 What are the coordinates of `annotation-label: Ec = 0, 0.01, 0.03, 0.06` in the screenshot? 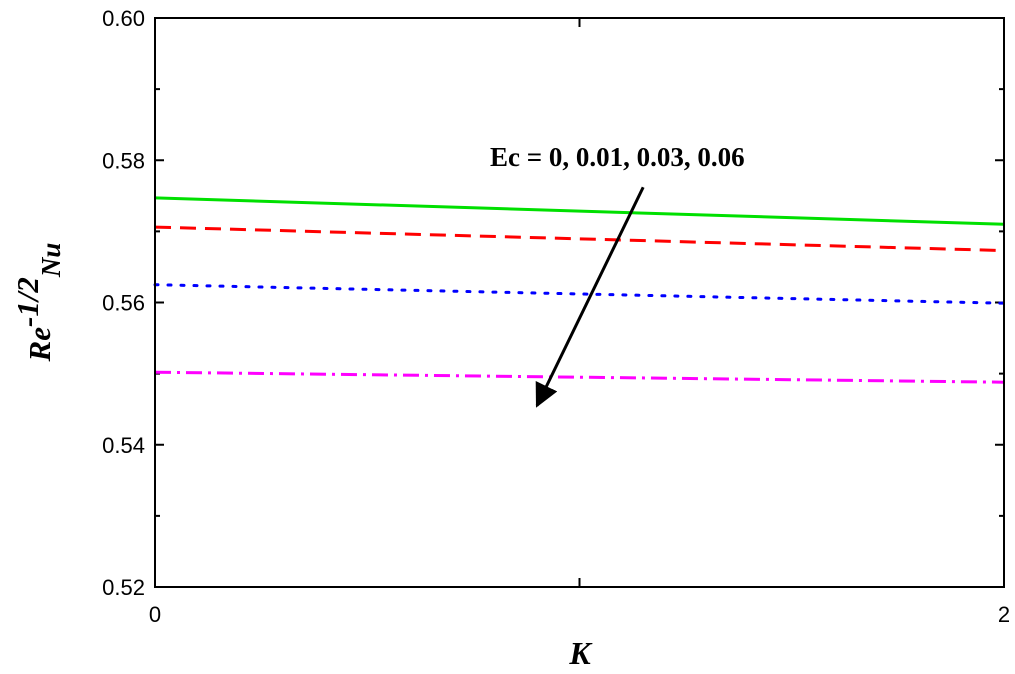 It's located at (617, 157).